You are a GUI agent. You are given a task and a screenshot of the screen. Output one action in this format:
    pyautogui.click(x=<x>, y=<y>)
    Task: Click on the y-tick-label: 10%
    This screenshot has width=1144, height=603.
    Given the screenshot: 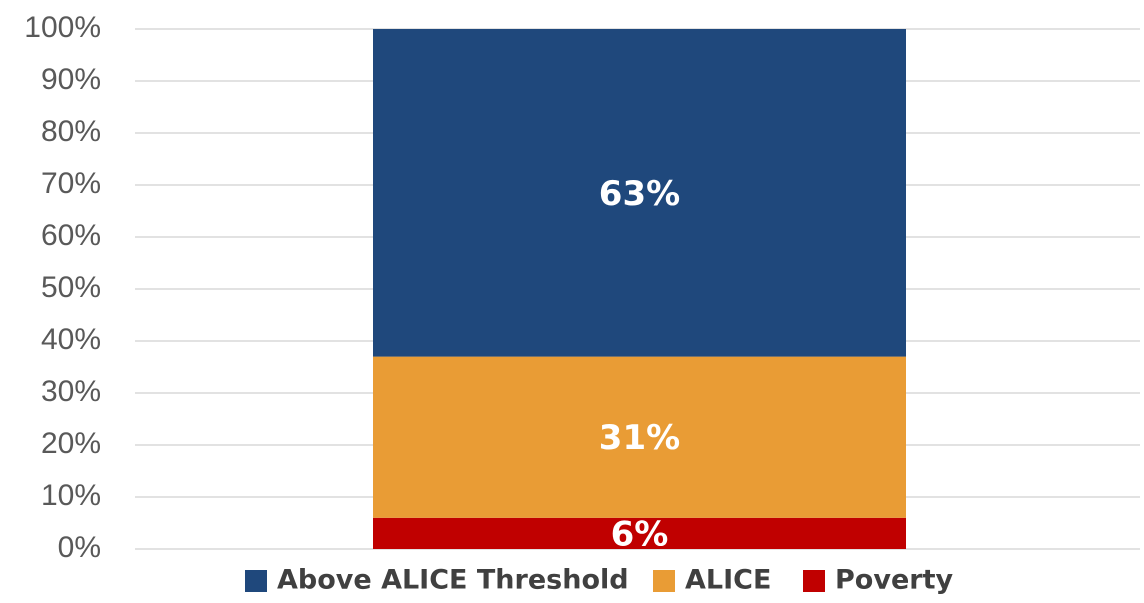 What is the action you would take?
    pyautogui.click(x=71, y=495)
    